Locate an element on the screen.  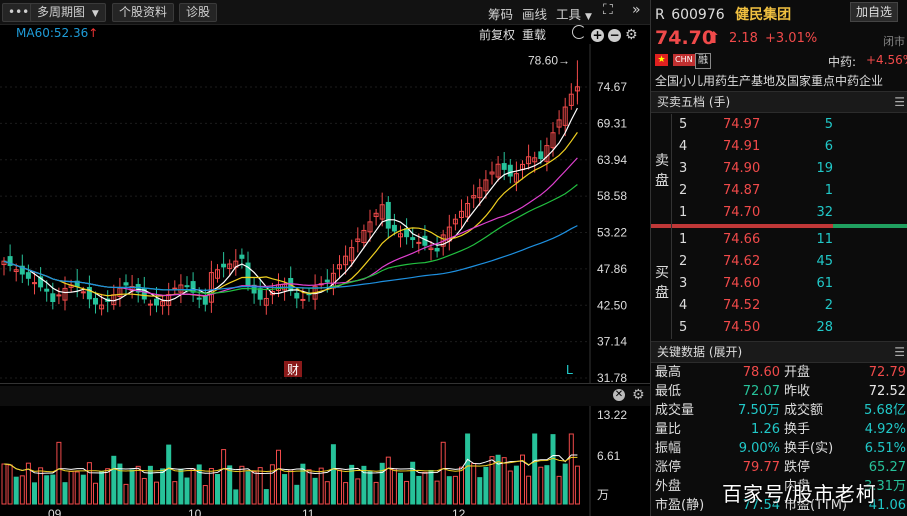
orderbook-header: 买卖五档 (手) ☰ is located at coordinates (779, 102).